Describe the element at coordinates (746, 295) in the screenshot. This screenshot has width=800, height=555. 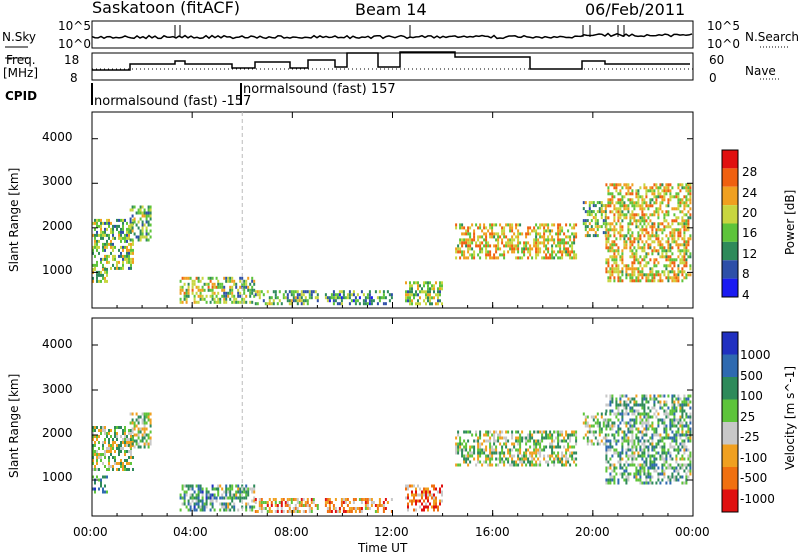
I see `power-cbar-tick: 4` at that location.